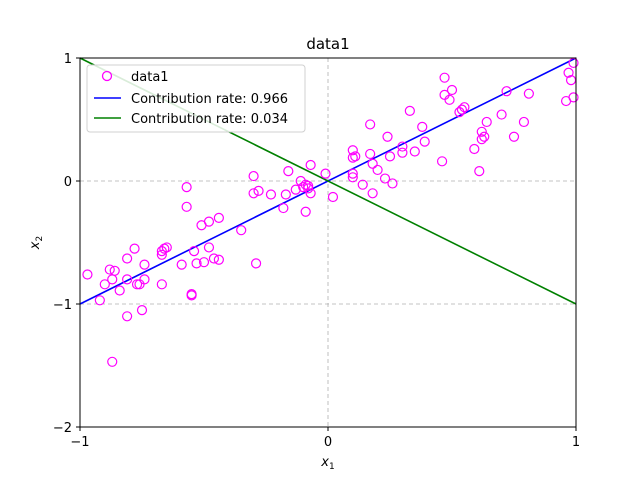 The height and width of the screenshot is (480, 640). What do you see at coordinates (107, 76) in the screenshot?
I see `legend-marker-data1` at bounding box center [107, 76].